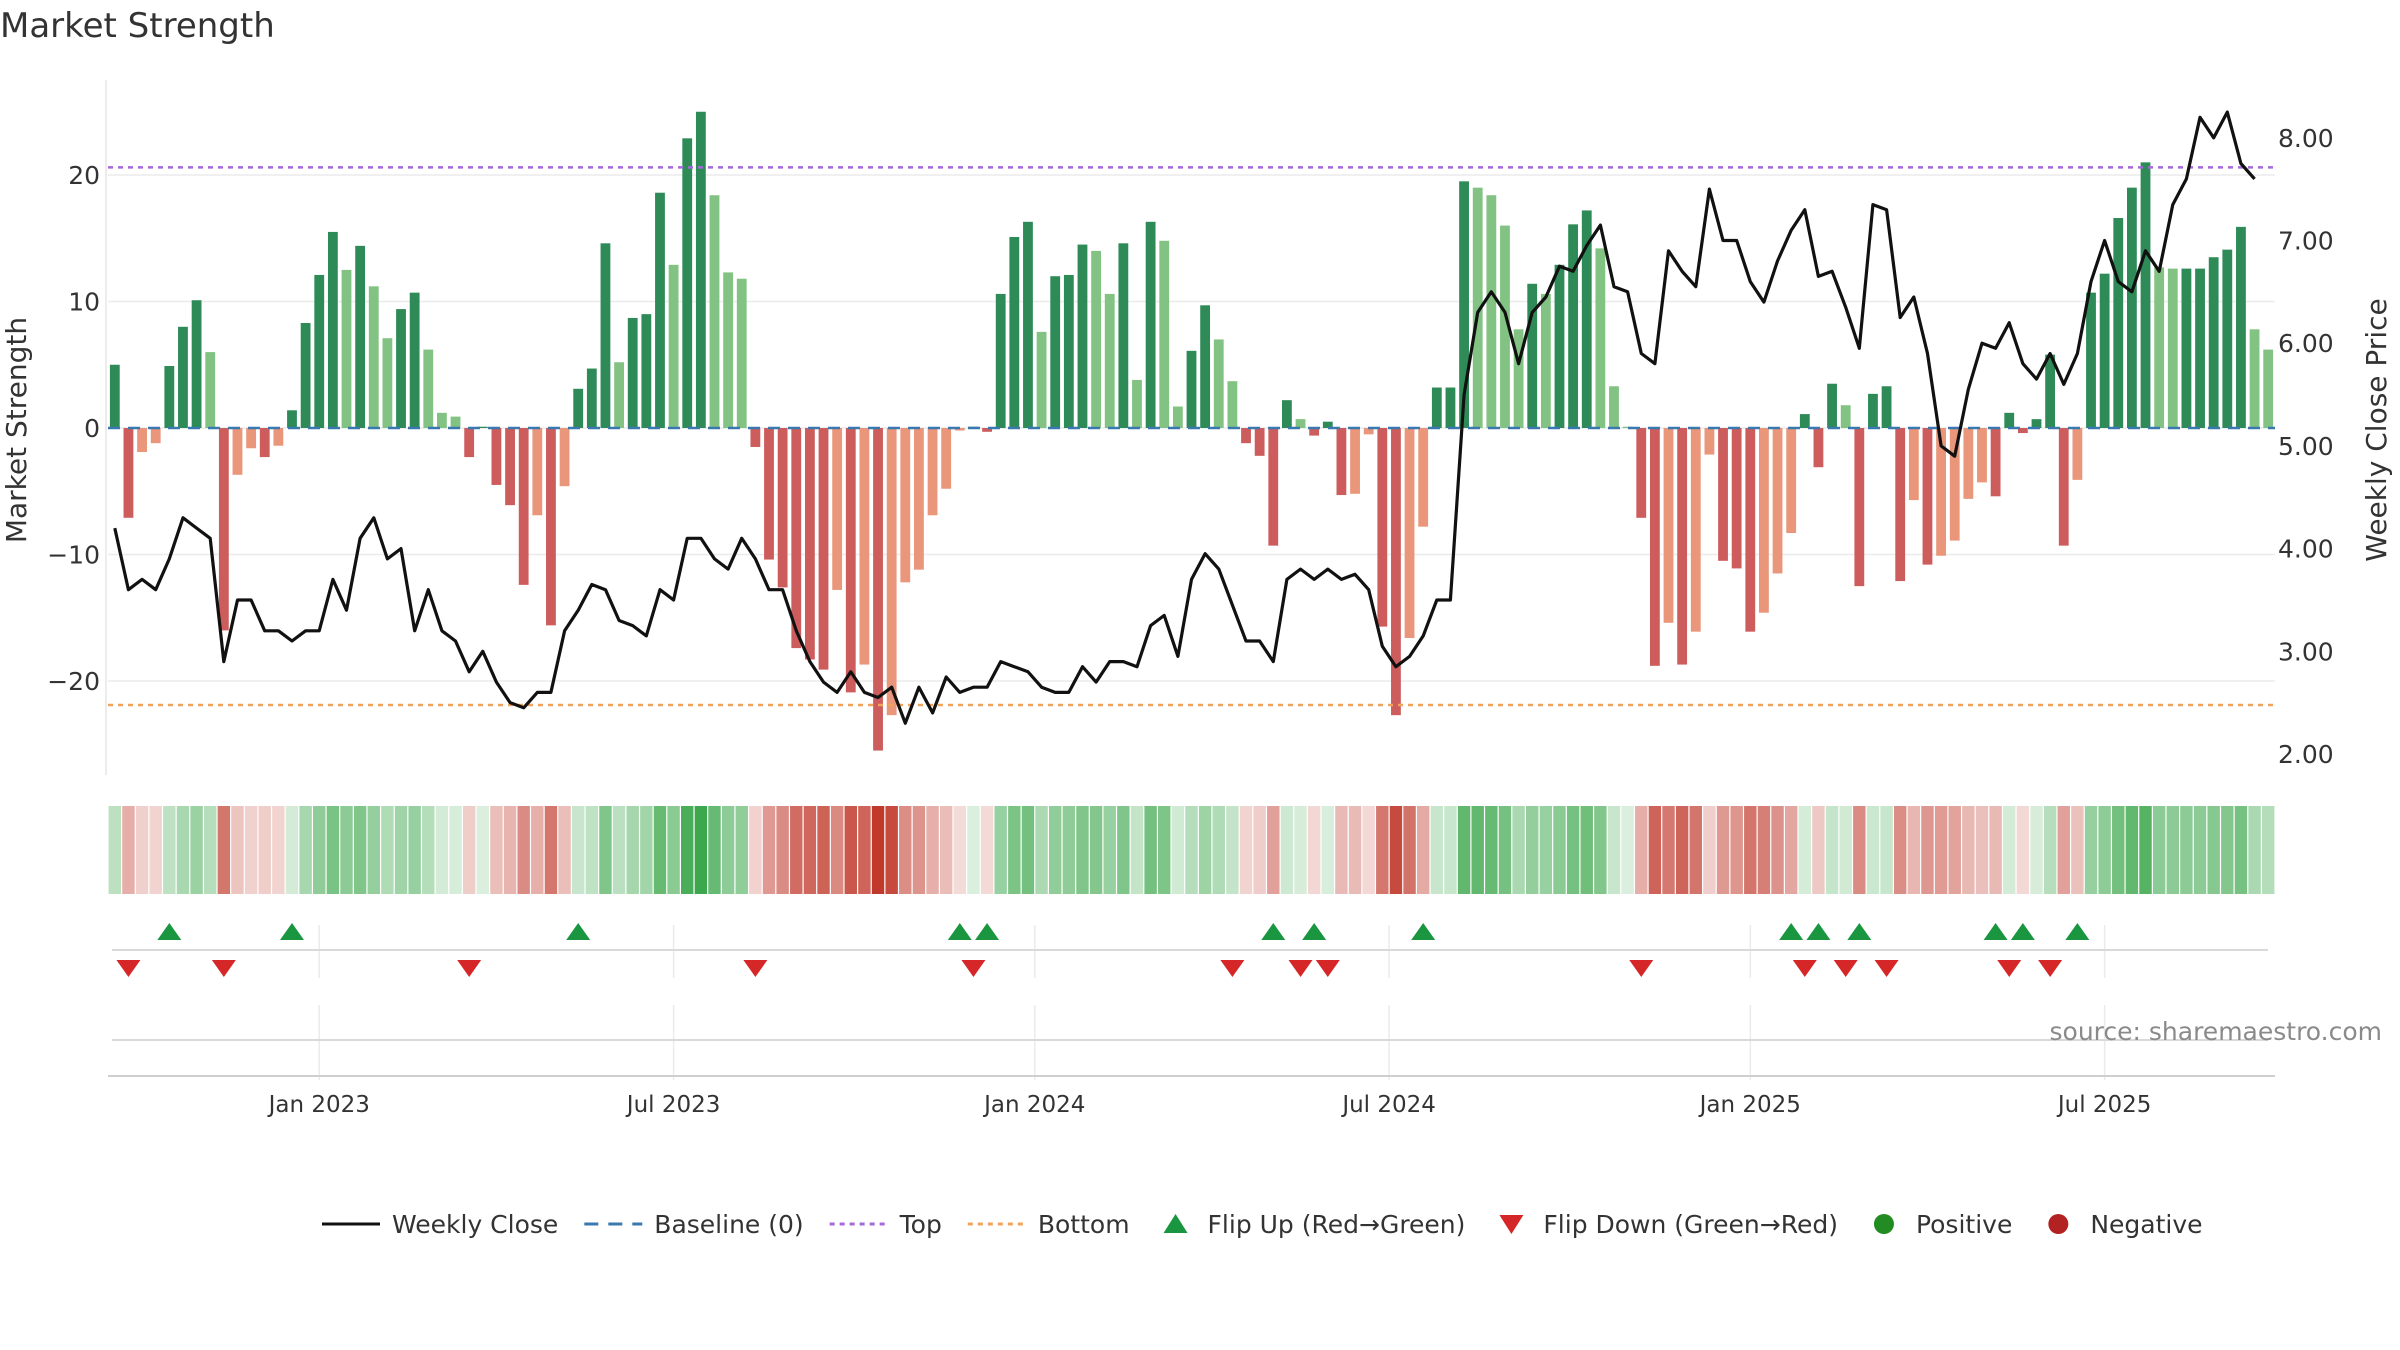  What do you see at coordinates (84, 175) in the screenshot?
I see `left-tick-label: 20` at bounding box center [84, 175].